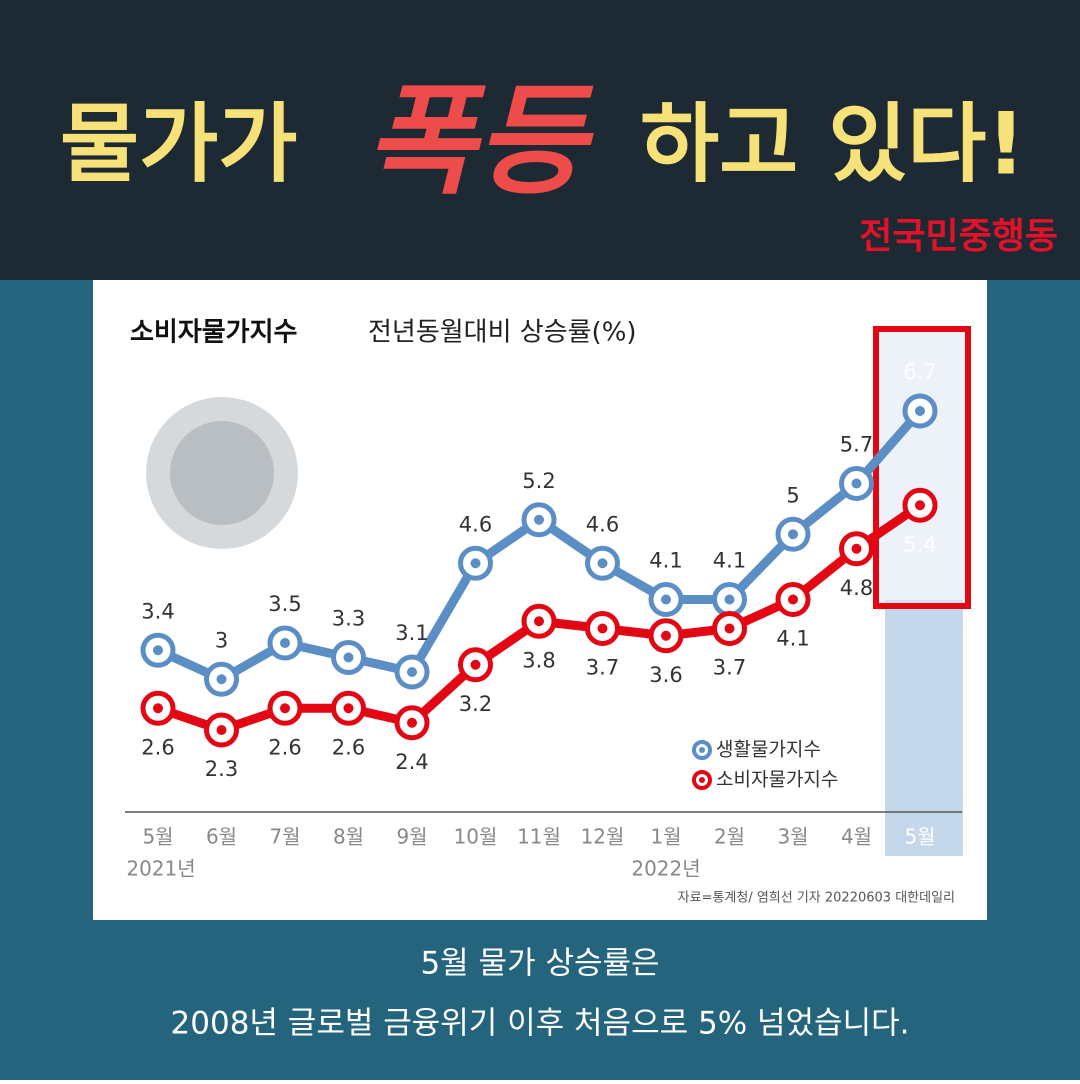 The image size is (1080, 1084). I want to click on caption-line: 5월 물가 상승률은, so click(539, 964).